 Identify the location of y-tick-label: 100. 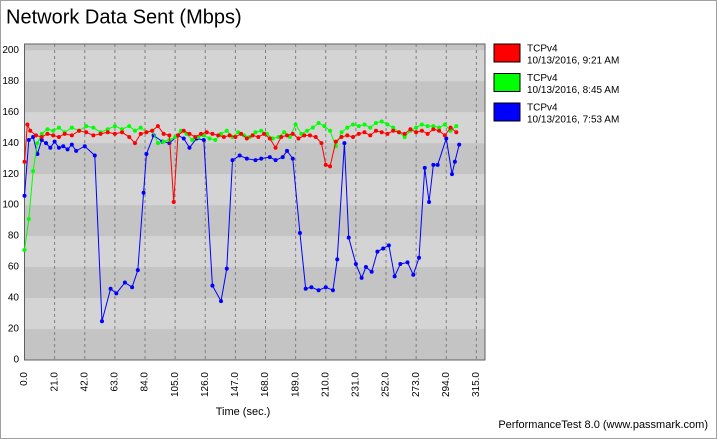
(10, 205).